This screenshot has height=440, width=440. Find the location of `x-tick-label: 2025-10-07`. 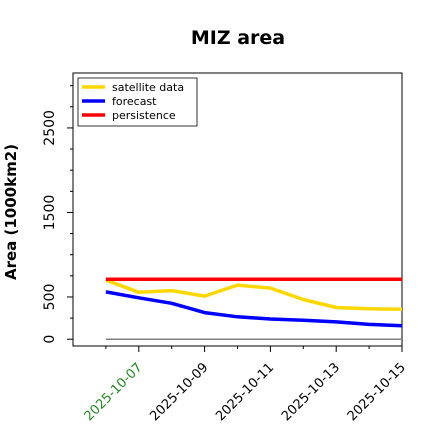

x-tick-label: 2025-10-07 is located at coordinates (114, 392).